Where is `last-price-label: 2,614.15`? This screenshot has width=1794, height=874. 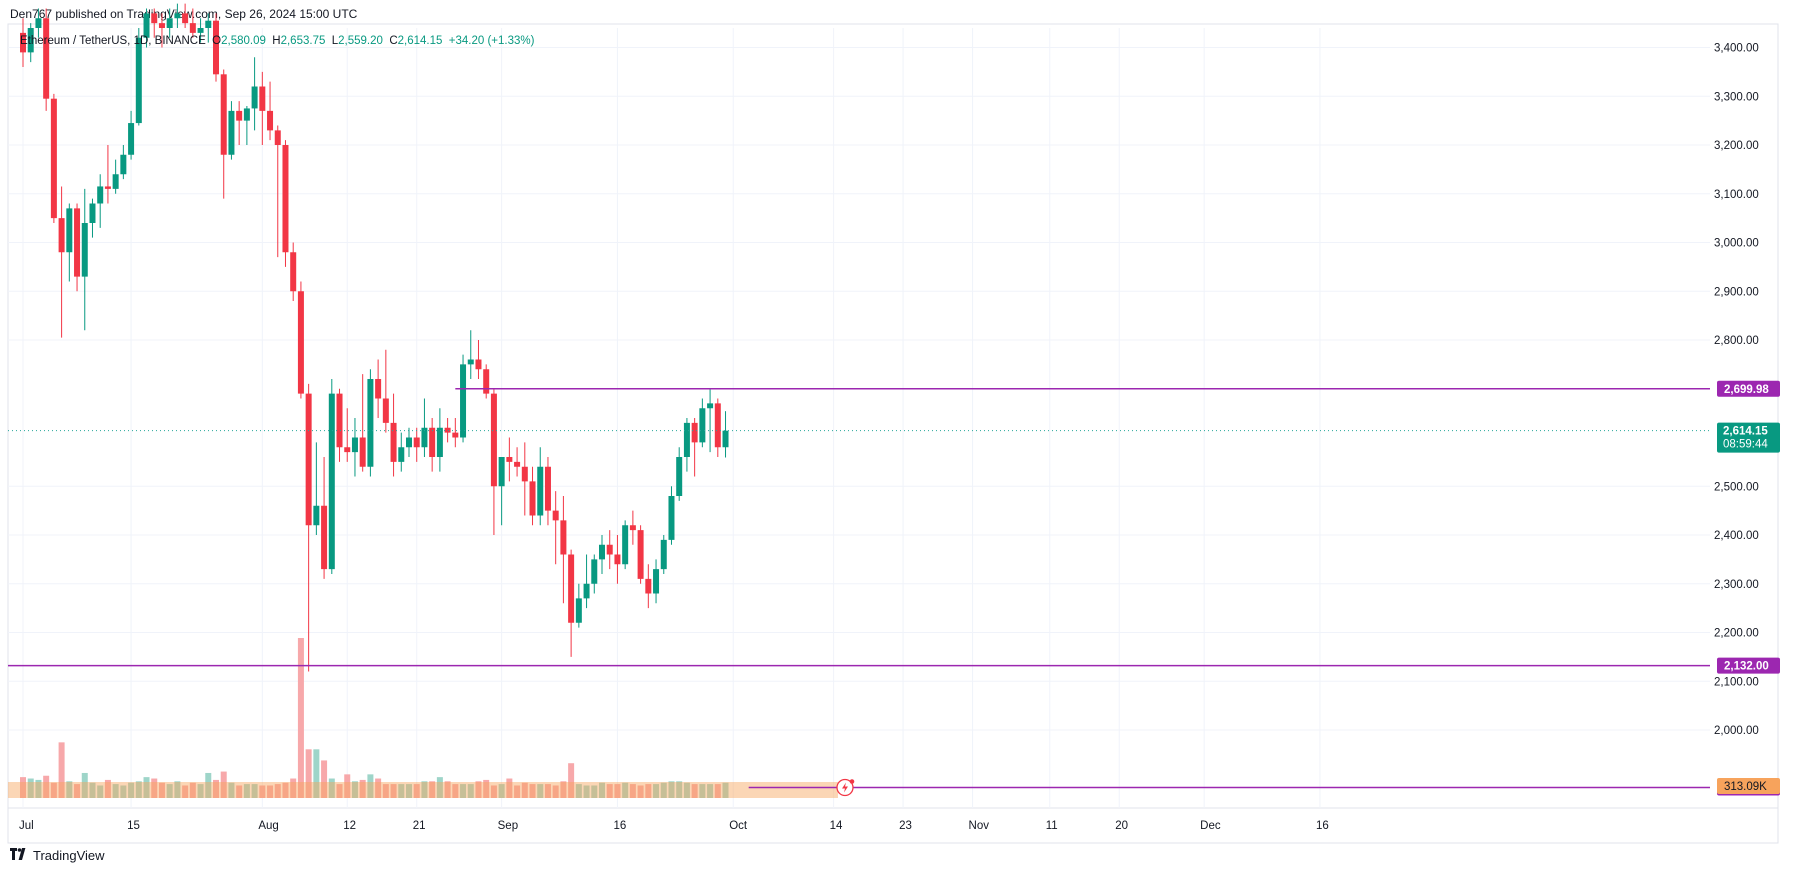 last-price-label: 2,614.15 is located at coordinates (1745, 432).